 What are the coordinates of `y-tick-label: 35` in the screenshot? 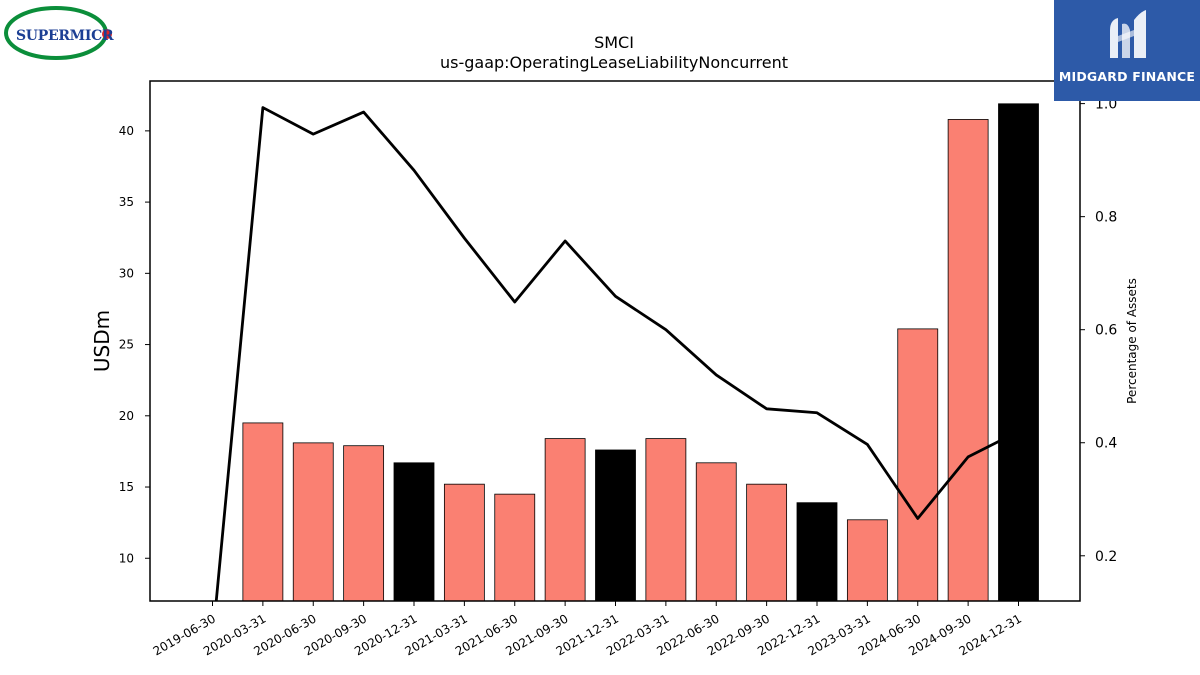 It's located at (126, 202).